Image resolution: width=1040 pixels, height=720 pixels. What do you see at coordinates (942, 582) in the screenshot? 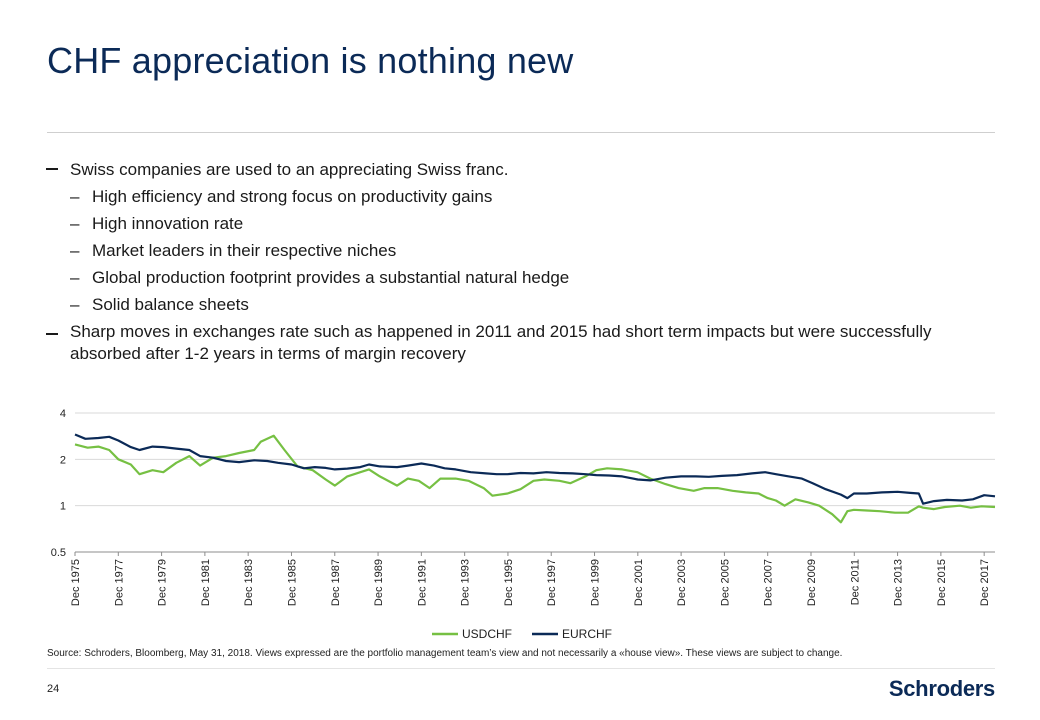
I see `x-tick-label: Dec 2015` at bounding box center [942, 582].